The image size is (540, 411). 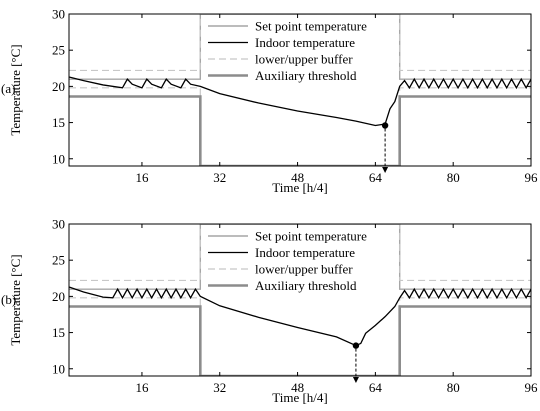 I want to click on panel-label: (a), so click(x=8, y=88).